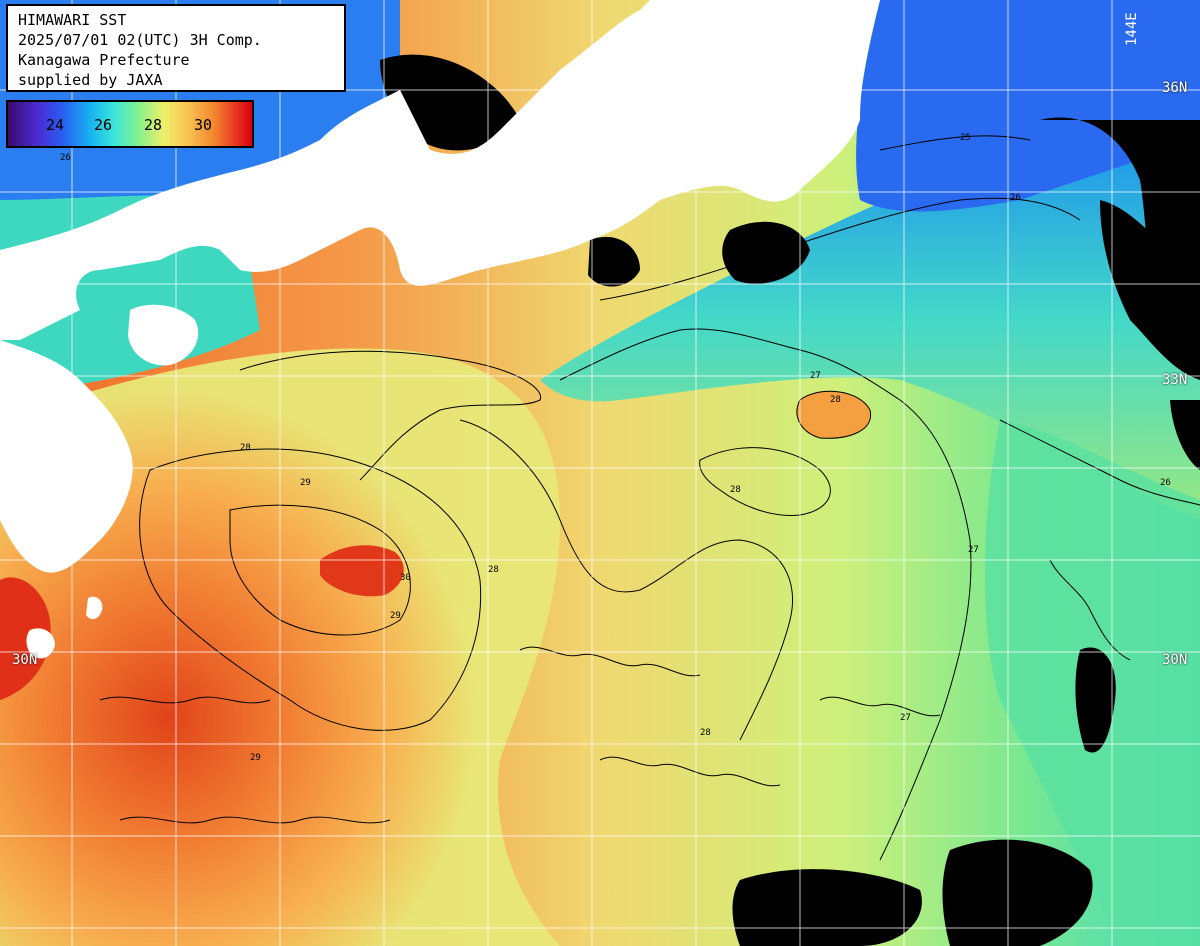  Describe the element at coordinates (782, 162) in the screenshot. I see `land-boso-peninsula` at that location.